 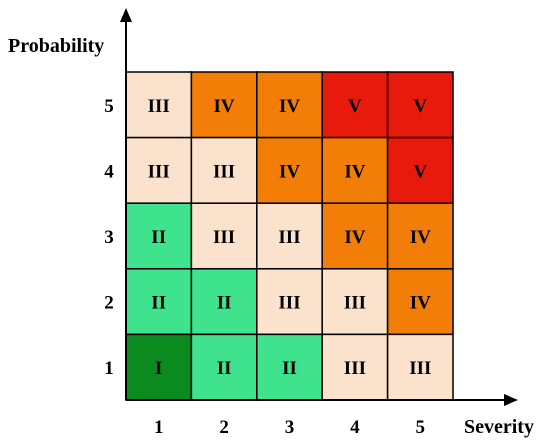 I want to click on matrix-cell-level-p3-s5: IV, so click(x=420, y=237).